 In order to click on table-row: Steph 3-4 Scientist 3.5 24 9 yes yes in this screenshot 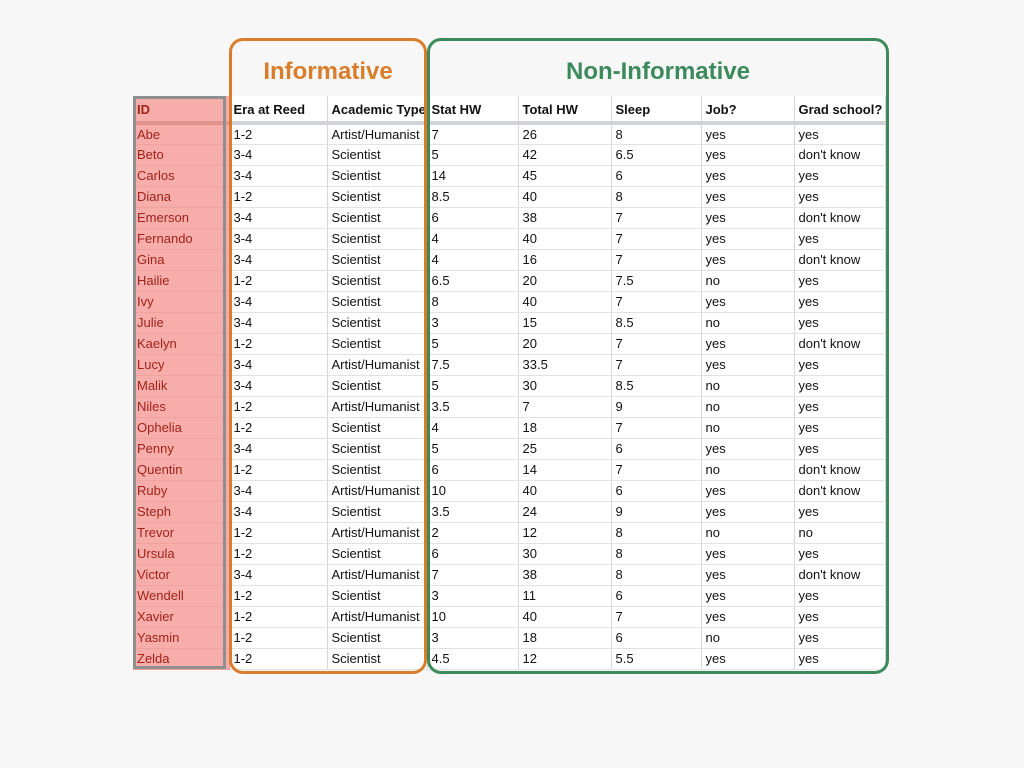, I will do `click(509, 512)`.